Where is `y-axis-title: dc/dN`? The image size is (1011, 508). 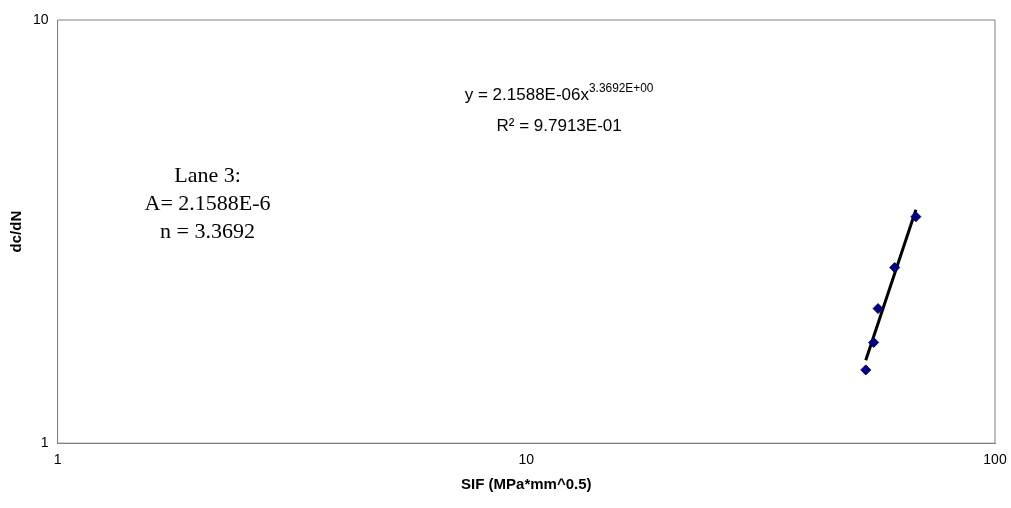
y-axis-title: dc/dN is located at coordinates (16, 231).